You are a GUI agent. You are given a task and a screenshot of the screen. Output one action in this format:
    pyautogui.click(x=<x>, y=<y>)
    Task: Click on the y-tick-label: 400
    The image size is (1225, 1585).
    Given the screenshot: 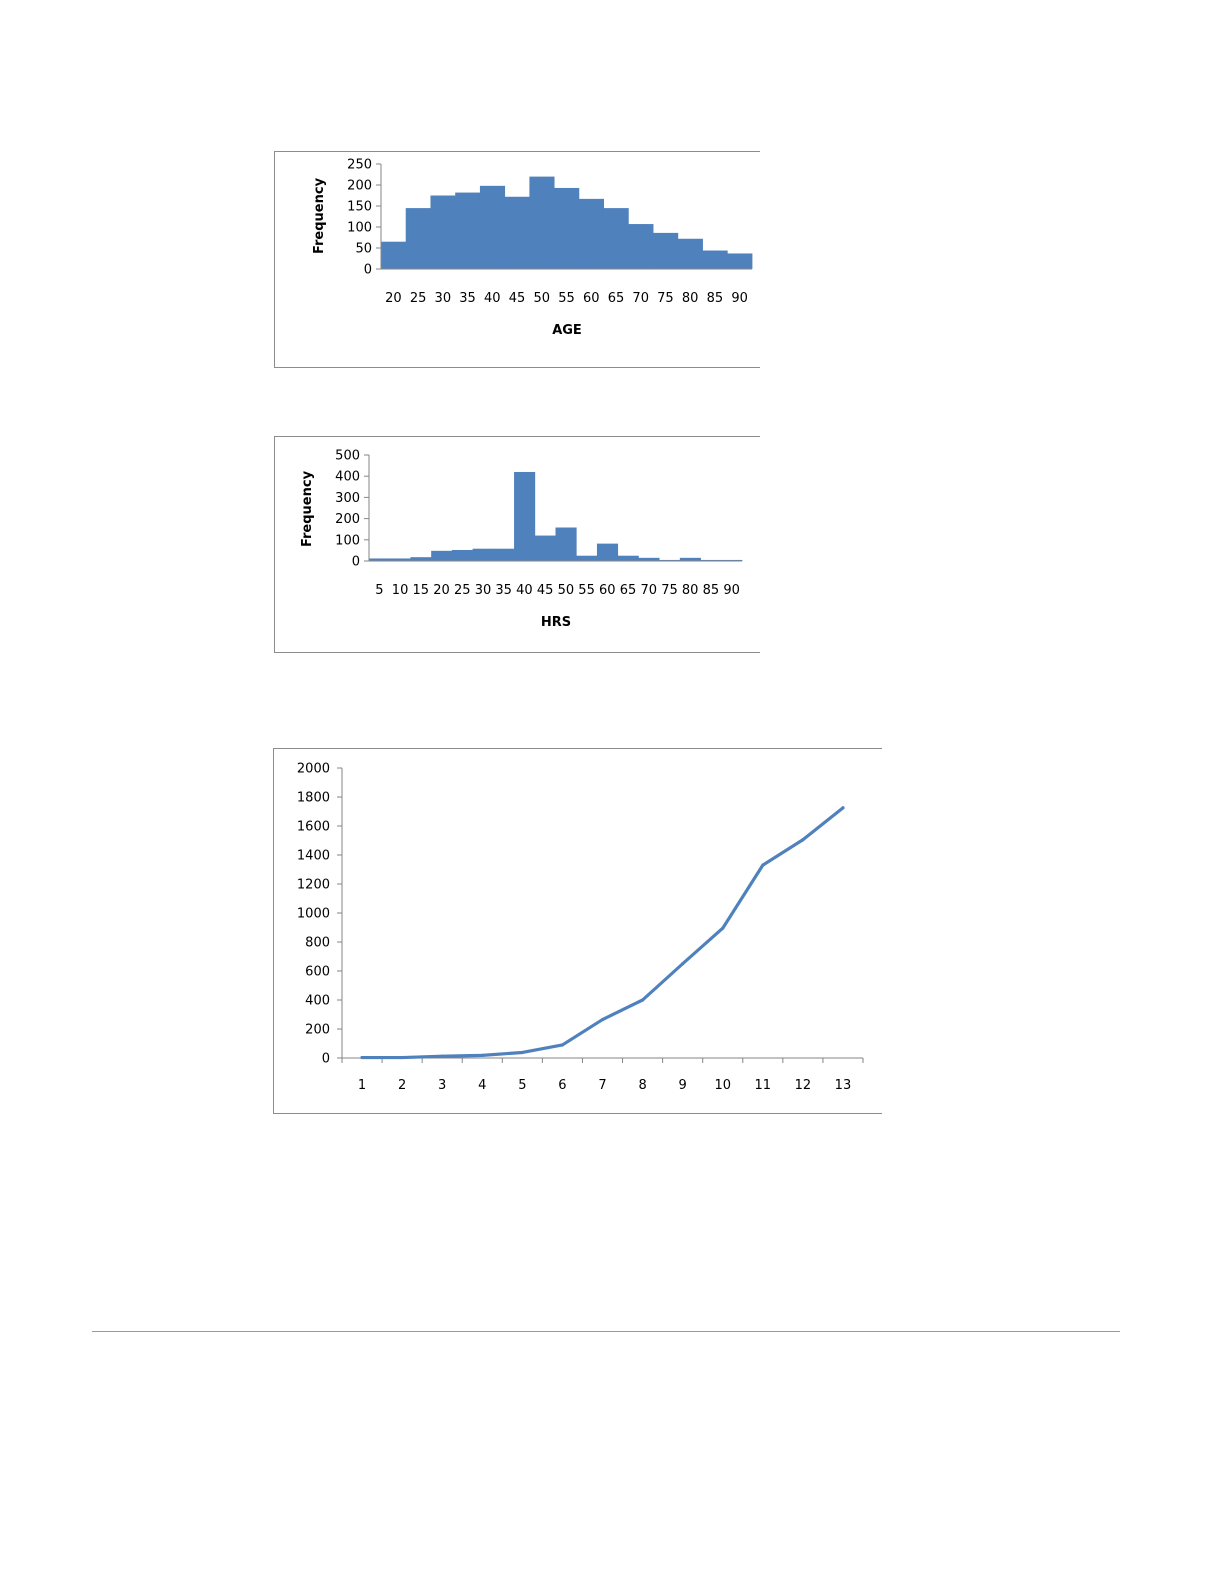 What is the action you would take?
    pyautogui.click(x=347, y=477)
    